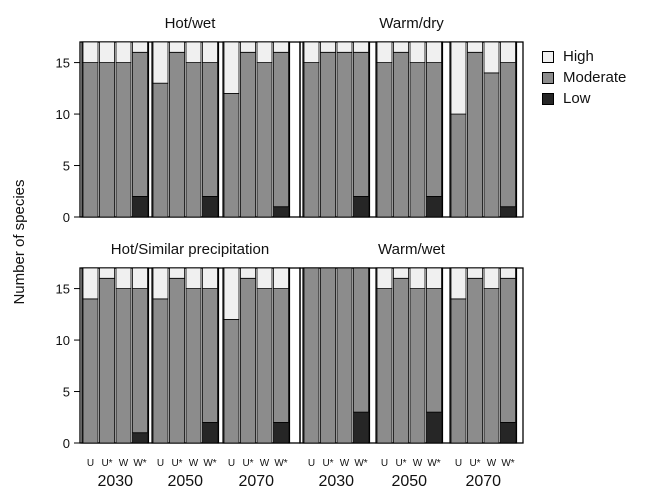 The image size is (647, 492). I want to click on year-label: 2070, so click(483, 481).